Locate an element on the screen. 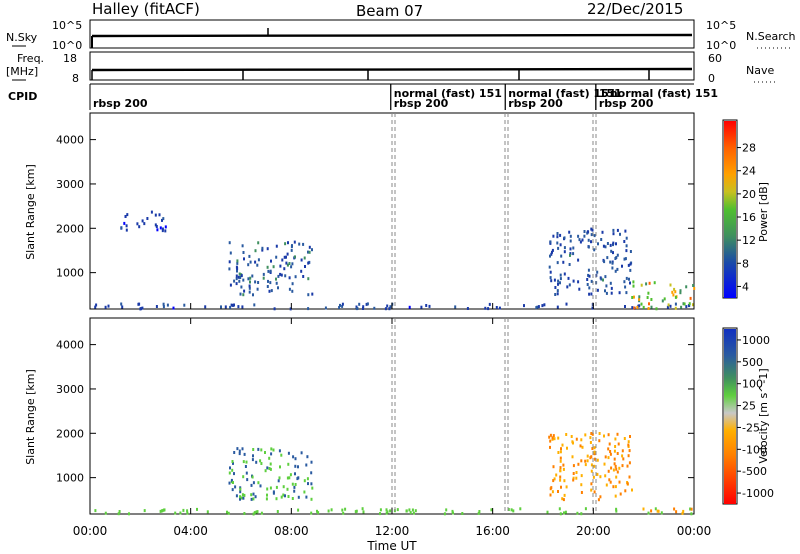 The image size is (800, 554). y-tick-label: 3000 is located at coordinates (70, 389).